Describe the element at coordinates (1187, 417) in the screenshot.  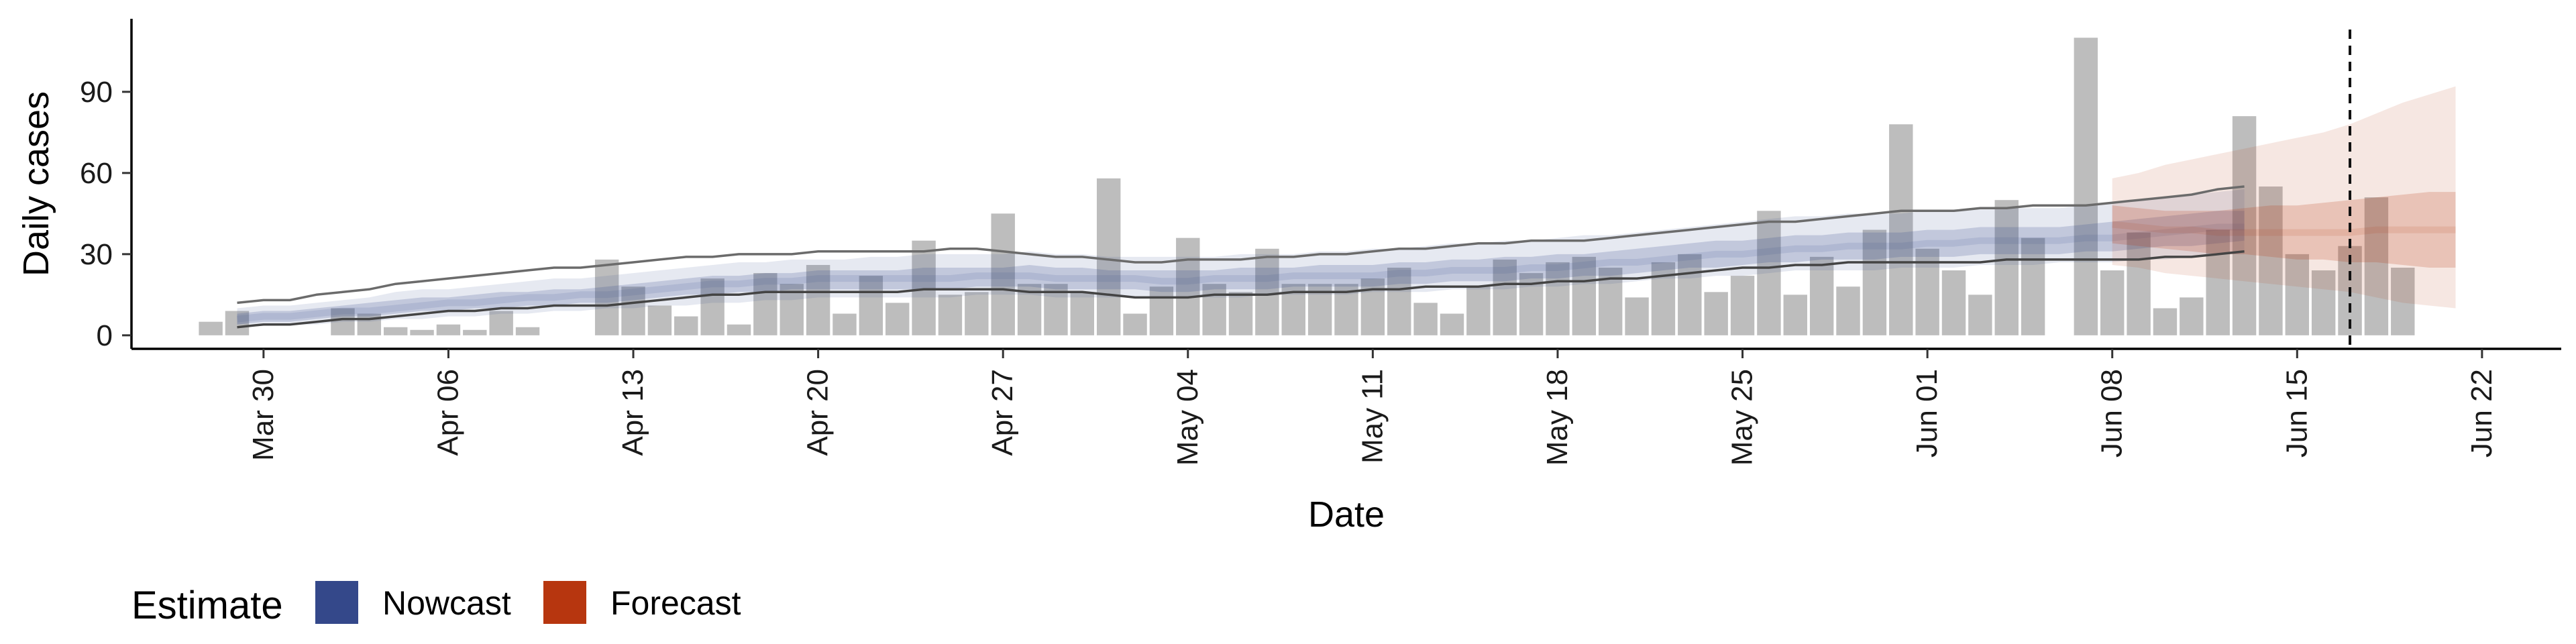
I see `x-tick-label: May 04` at that location.